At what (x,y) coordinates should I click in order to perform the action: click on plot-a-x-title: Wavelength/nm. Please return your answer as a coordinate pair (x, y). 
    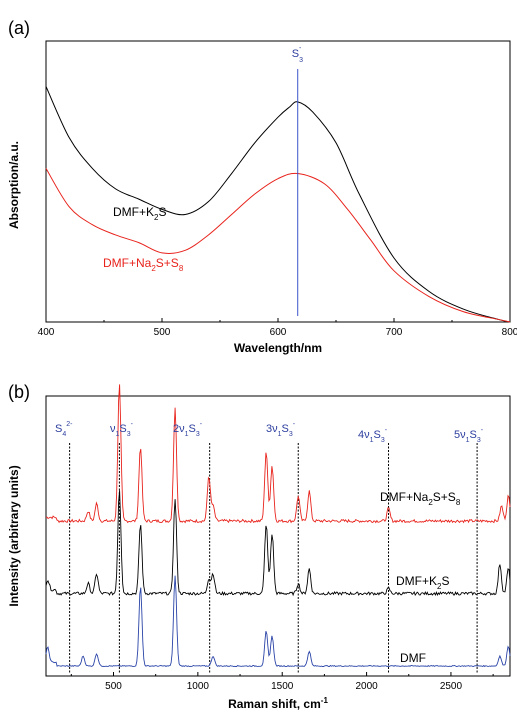
    Looking at the image, I should click on (278, 348).